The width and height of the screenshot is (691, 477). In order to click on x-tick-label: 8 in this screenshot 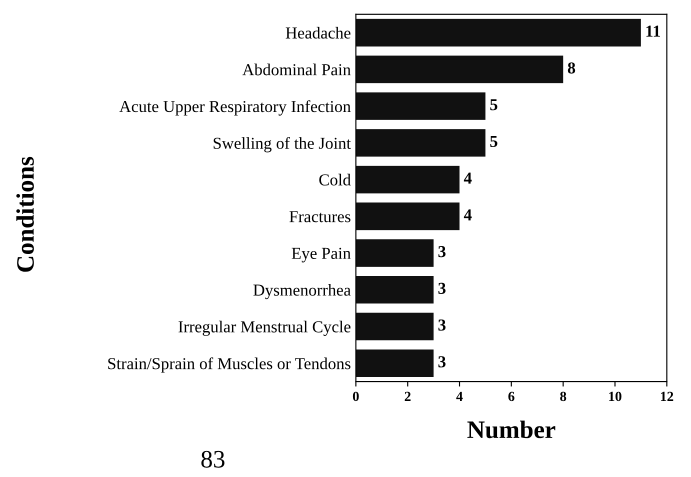, I will do `click(563, 397)`.